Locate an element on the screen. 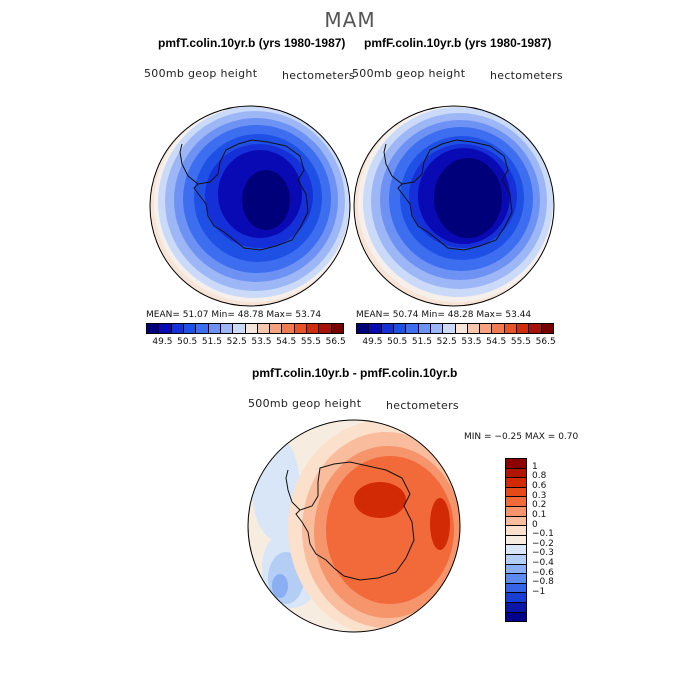 This screenshot has width=700, height=700. left-colorbar-ticks: 49.5 50.5 51.5 52.5 53.5 54.5 55.5 56.5 is located at coordinates (251, 343).